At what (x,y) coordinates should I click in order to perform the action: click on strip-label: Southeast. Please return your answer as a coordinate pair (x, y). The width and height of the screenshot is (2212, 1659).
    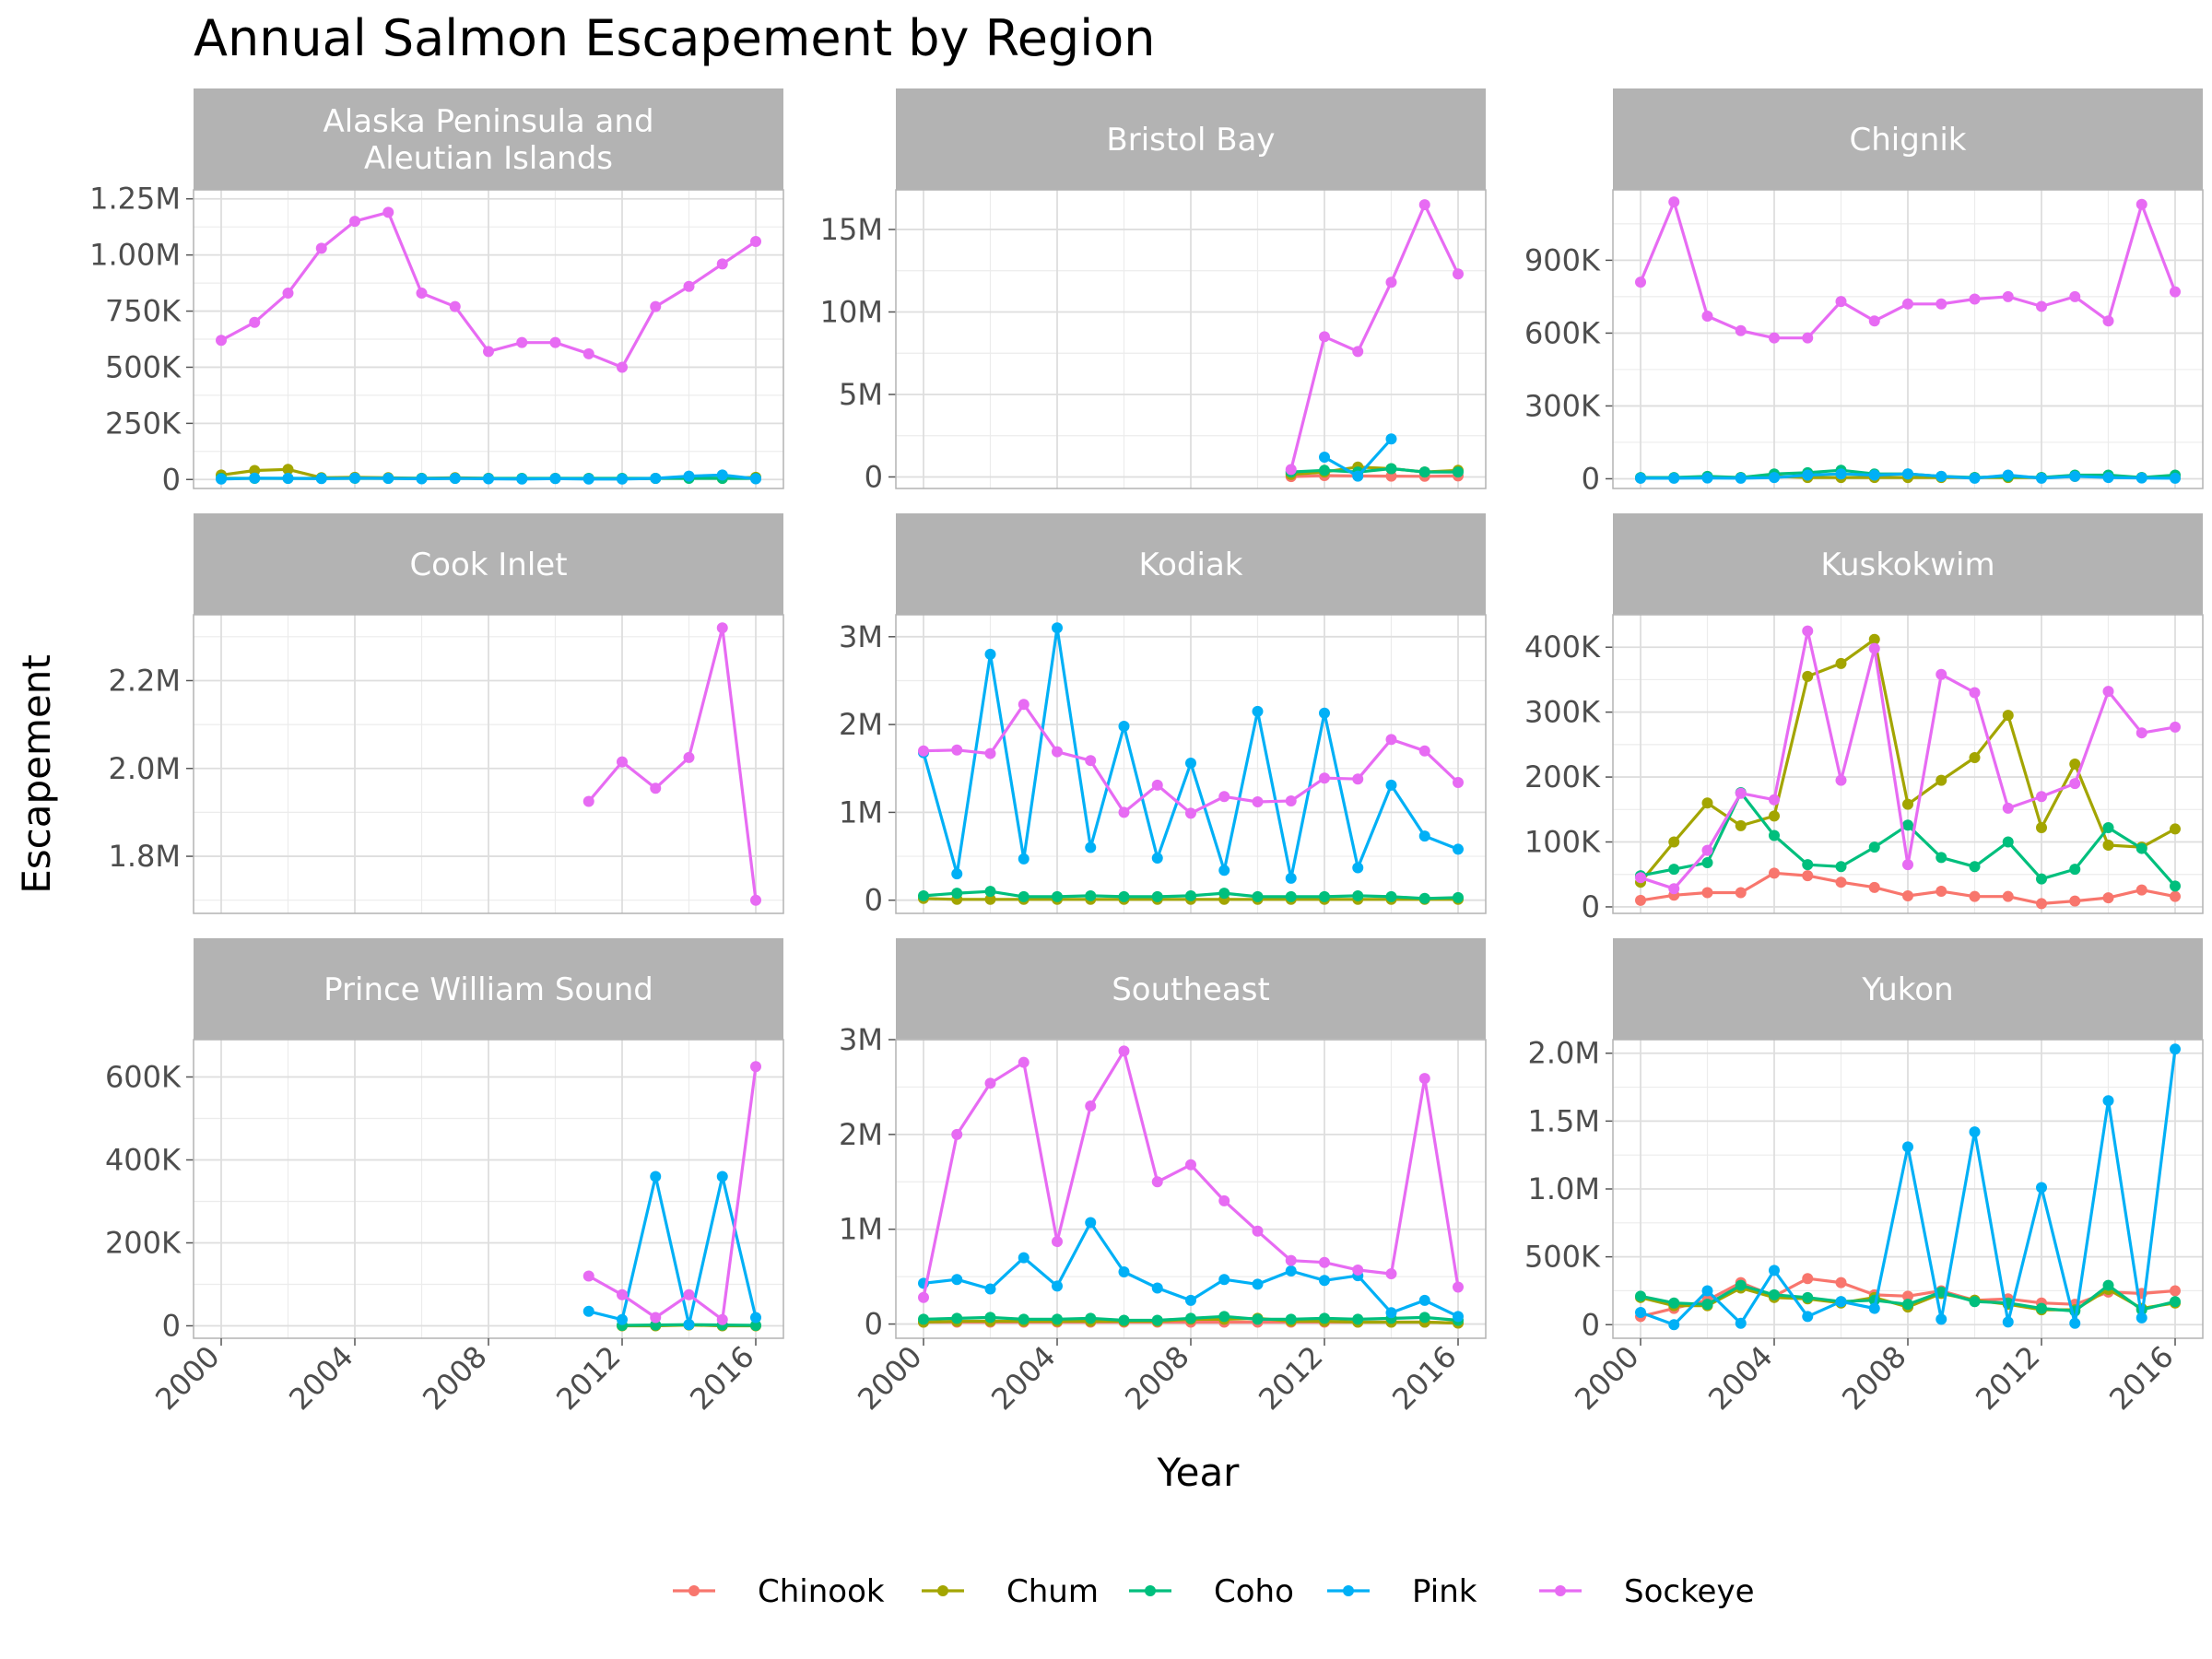
    Looking at the image, I should click on (1191, 989).